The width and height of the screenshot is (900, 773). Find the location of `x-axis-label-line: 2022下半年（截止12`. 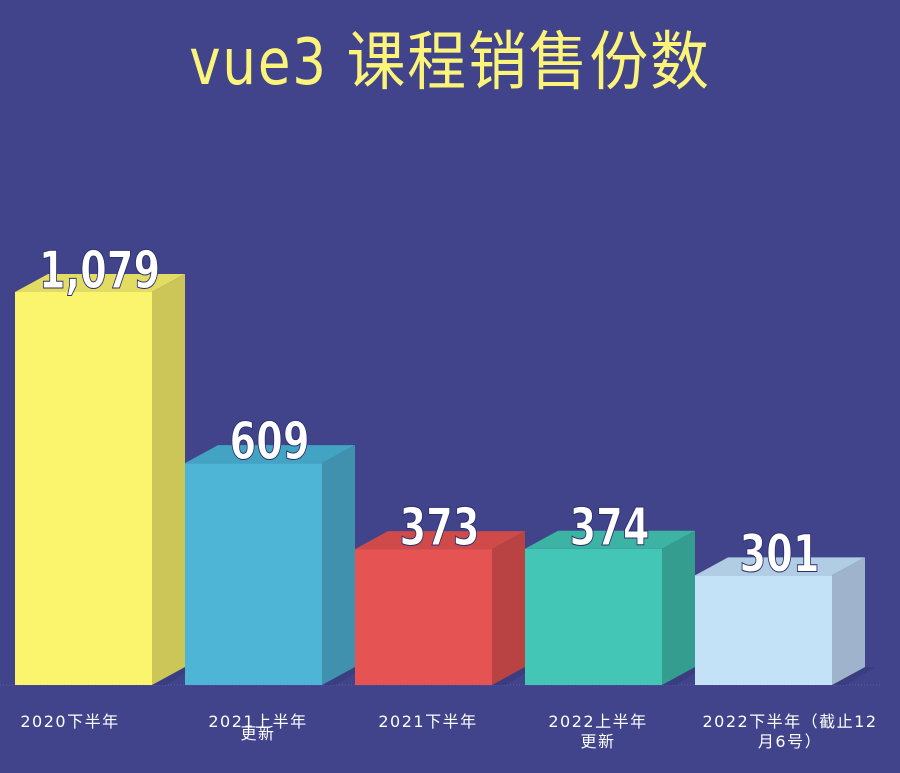

x-axis-label-line: 2022下半年（截止12 is located at coordinates (790, 721).